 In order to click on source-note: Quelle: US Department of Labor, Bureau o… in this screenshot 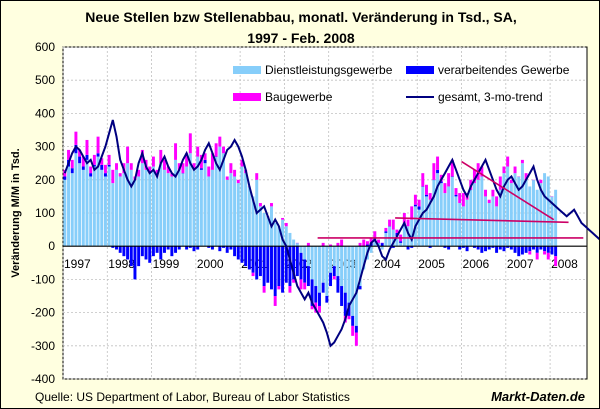, I will do `click(192, 397)`.